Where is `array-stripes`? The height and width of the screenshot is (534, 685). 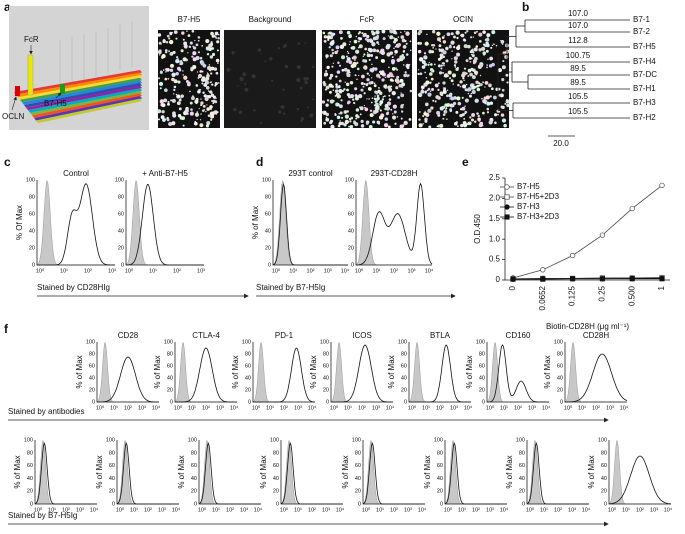 array-stripes is located at coordinates (78, 97).